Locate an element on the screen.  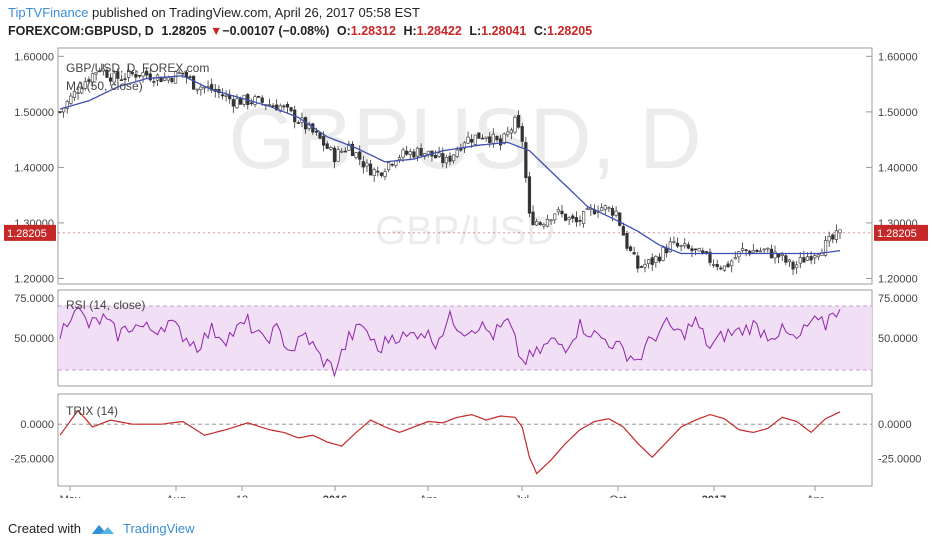
publisher-link: TipTVFinance is located at coordinates (48, 12).